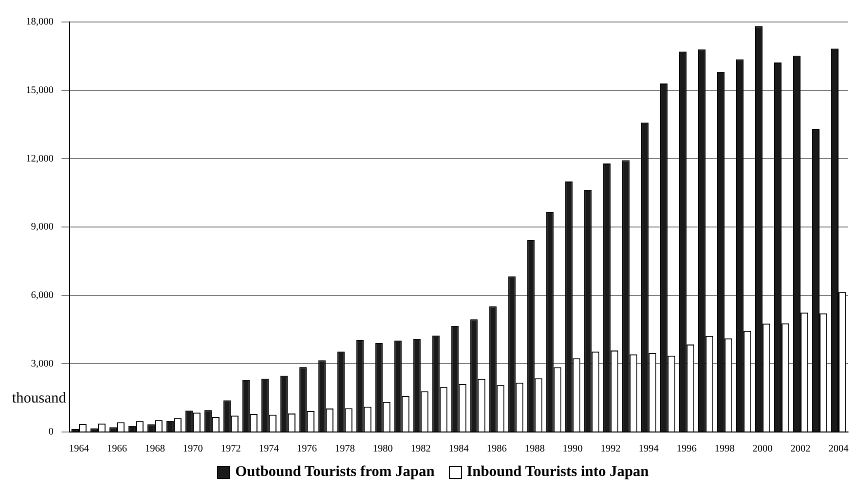 This screenshot has height=496, width=866. I want to click on x-tick-label: 2004, so click(838, 449).